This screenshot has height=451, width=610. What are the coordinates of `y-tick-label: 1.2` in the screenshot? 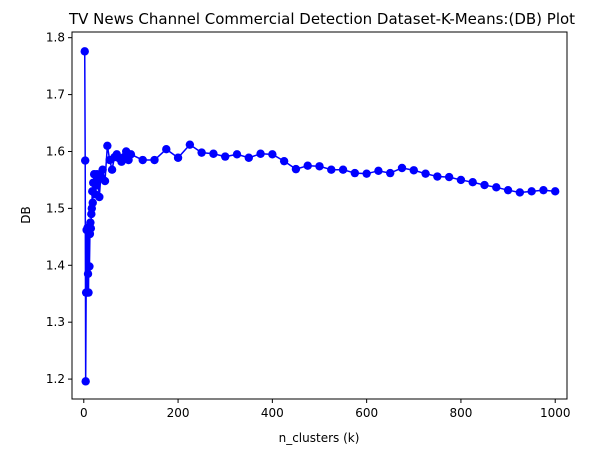 It's located at (55, 379).